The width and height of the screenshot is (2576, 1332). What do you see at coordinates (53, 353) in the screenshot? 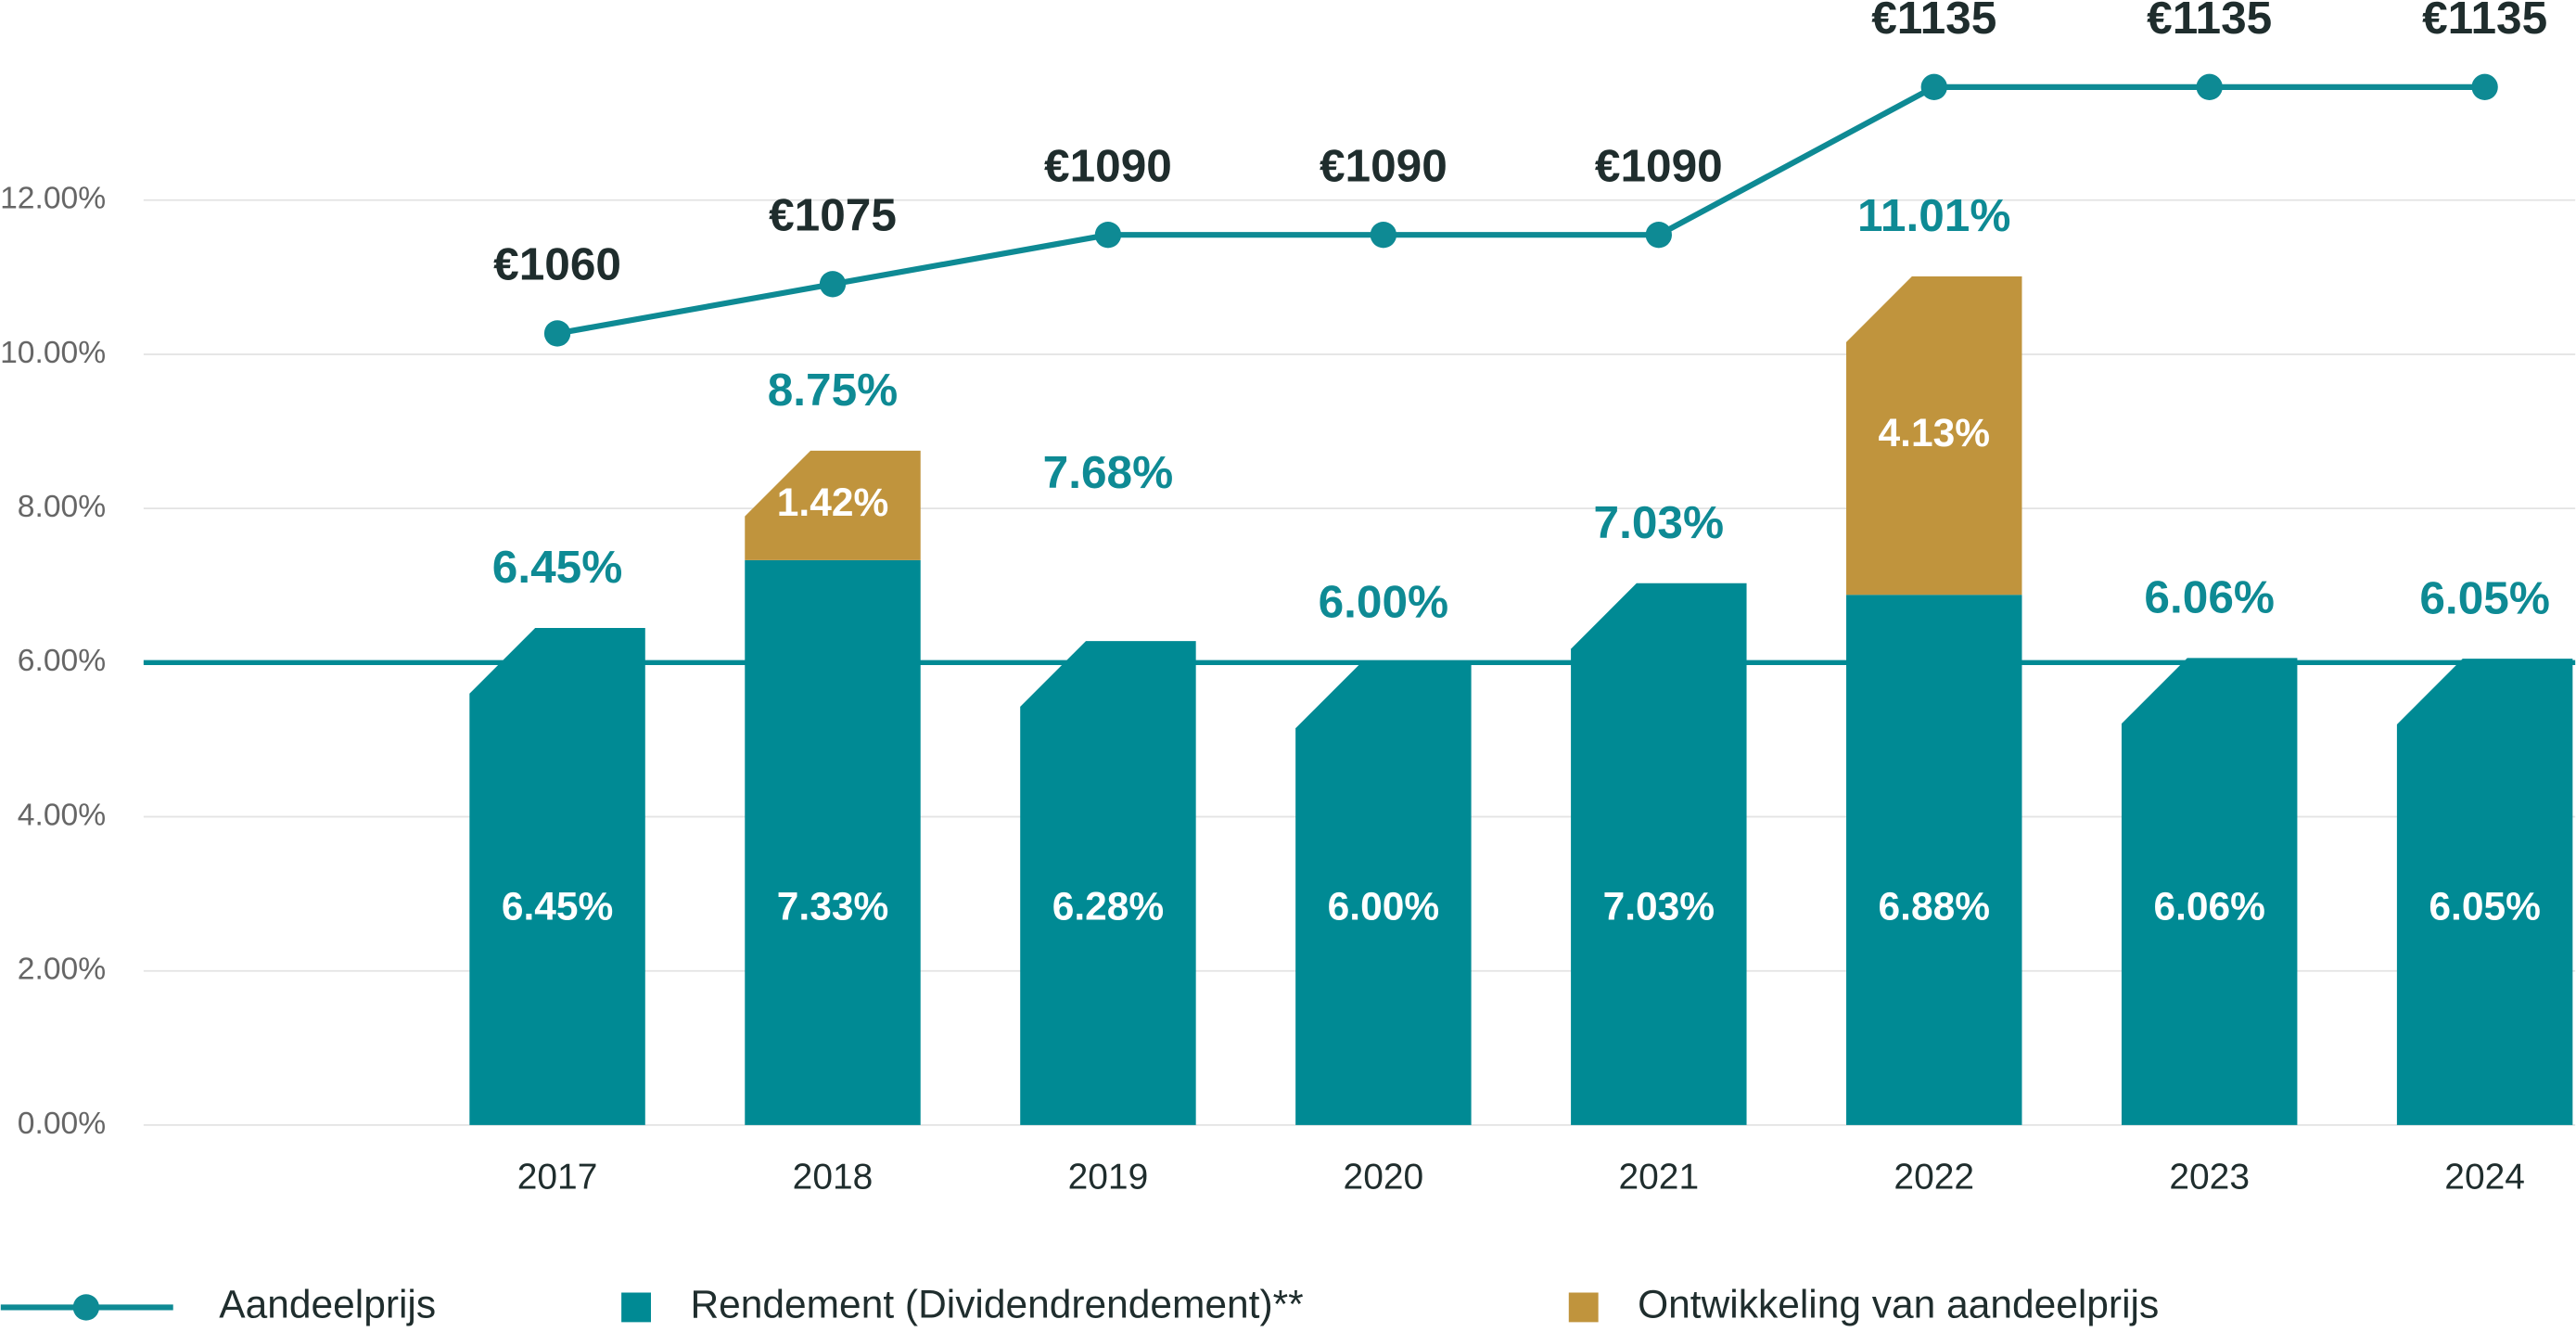
I see `y-tick-label: 10.00%` at bounding box center [53, 353].